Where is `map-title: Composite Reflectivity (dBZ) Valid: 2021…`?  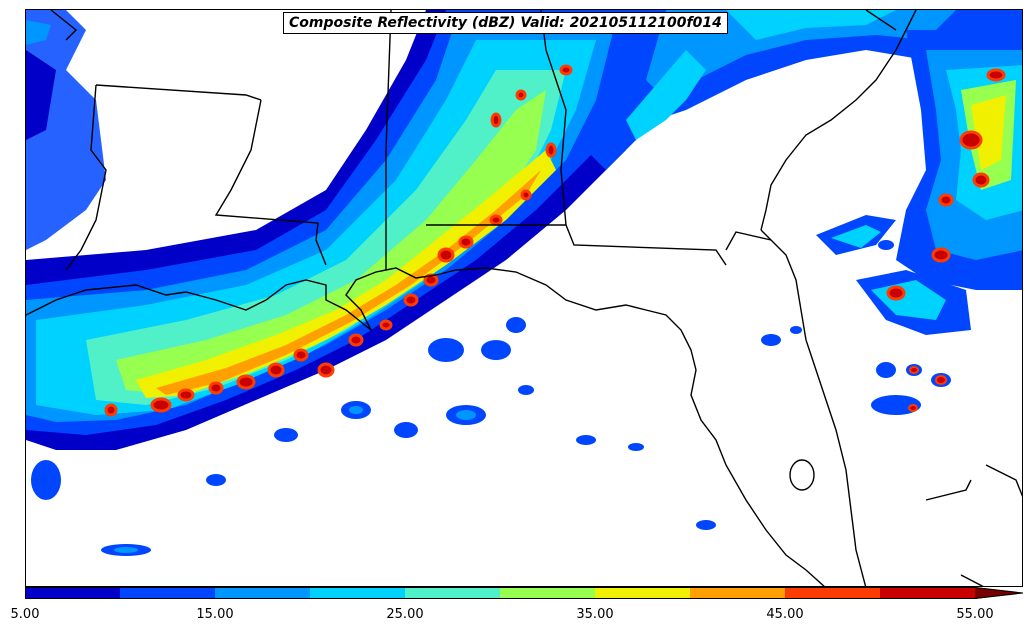
map-title: Composite Reflectivity (dBZ) Valid: 2021… is located at coordinates (505, 23).